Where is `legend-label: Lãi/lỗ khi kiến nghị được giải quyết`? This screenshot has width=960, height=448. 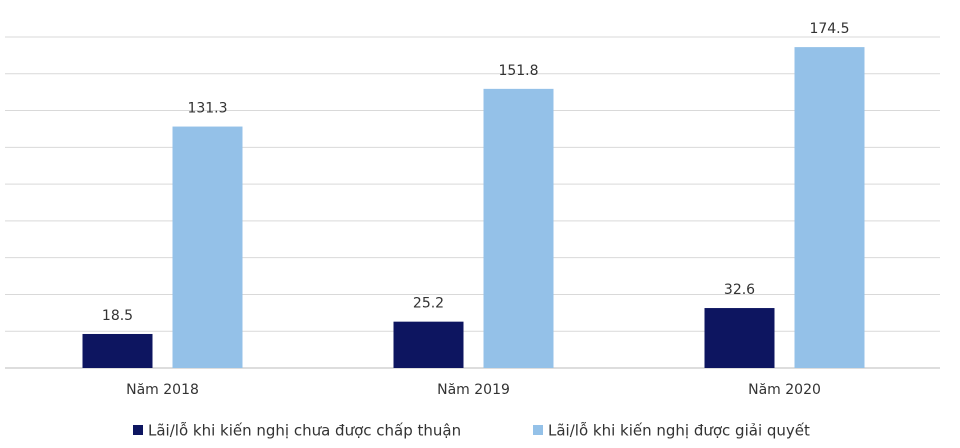
legend-label: Lãi/lỗ khi kiến nghị được giải quyết is located at coordinates (679, 431).